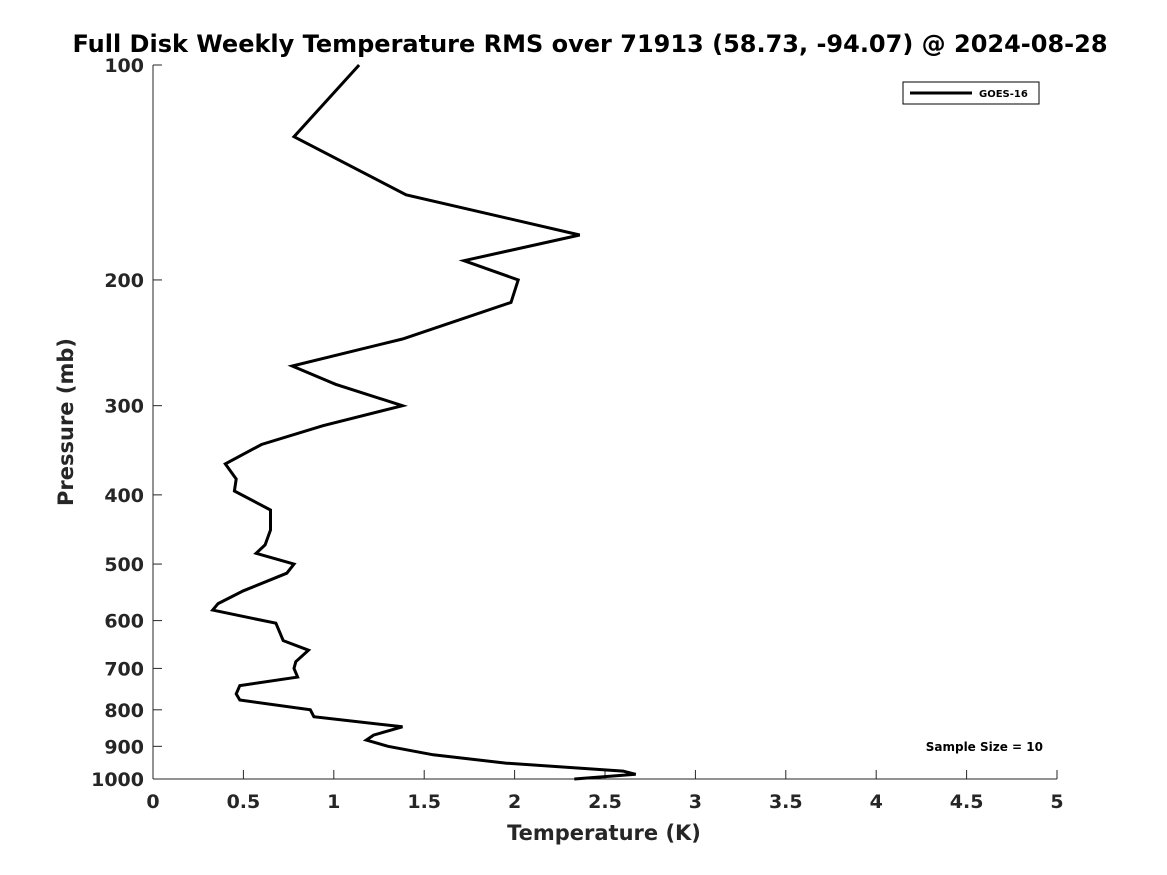 This screenshot has height=875, width=1167. I want to click on x-tick-label: 3.5, so click(786, 802).